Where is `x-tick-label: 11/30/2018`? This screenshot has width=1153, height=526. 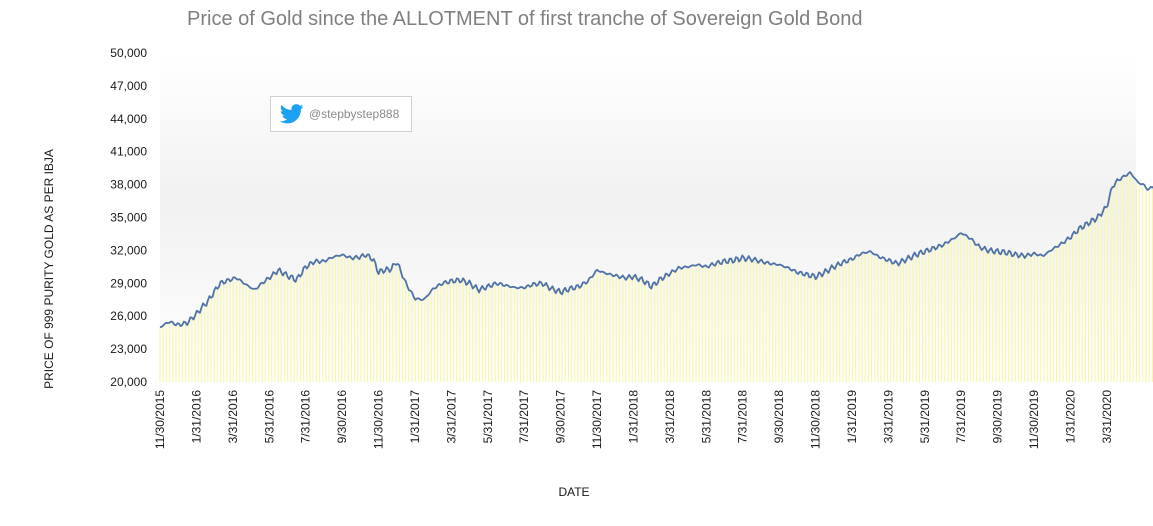
x-tick-label: 11/30/2018 is located at coordinates (816, 419).